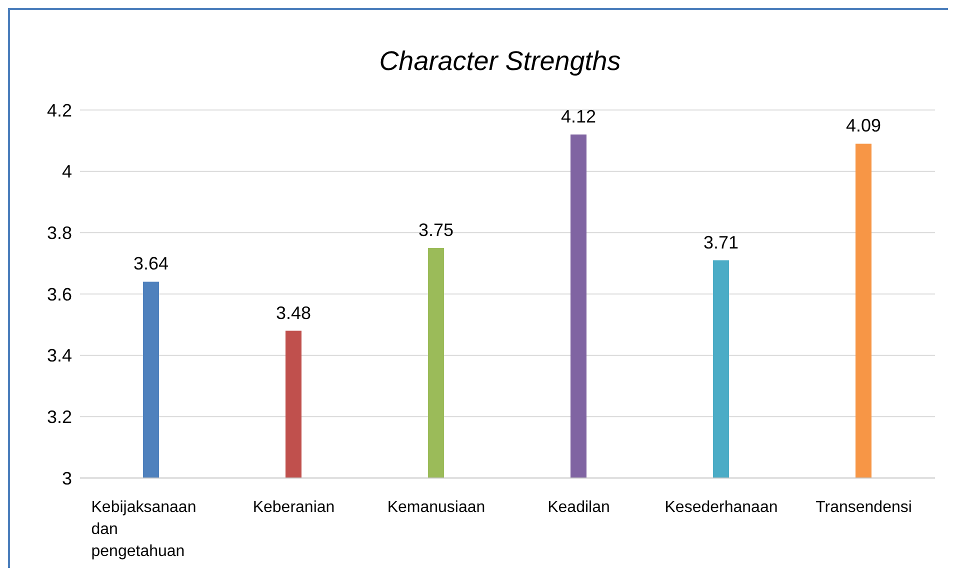  I want to click on x-tick-label: Kesederhanaan, so click(721, 507).